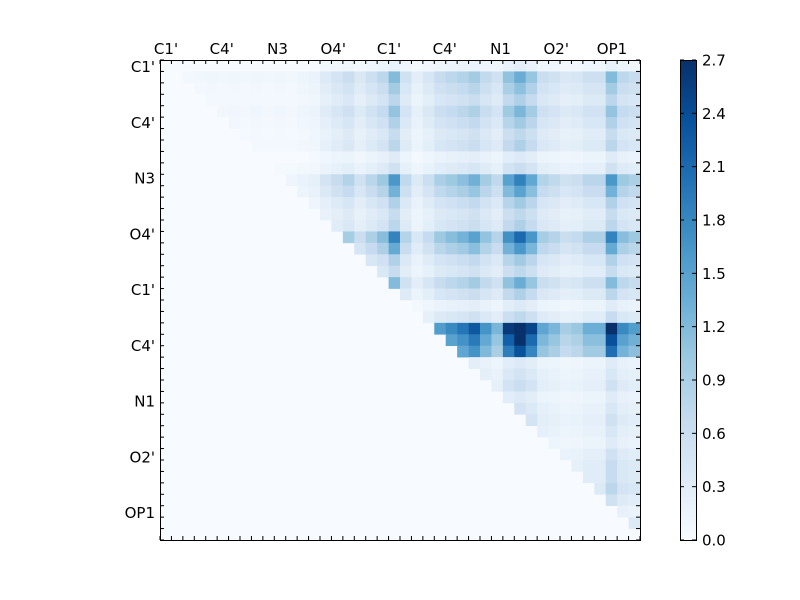 This screenshot has height=600, width=800. Describe the element at coordinates (390, 49) in the screenshot. I see `x-tick-labels: C1' C4' N3 O4' C1' C4' N1 O2' OP1` at that location.